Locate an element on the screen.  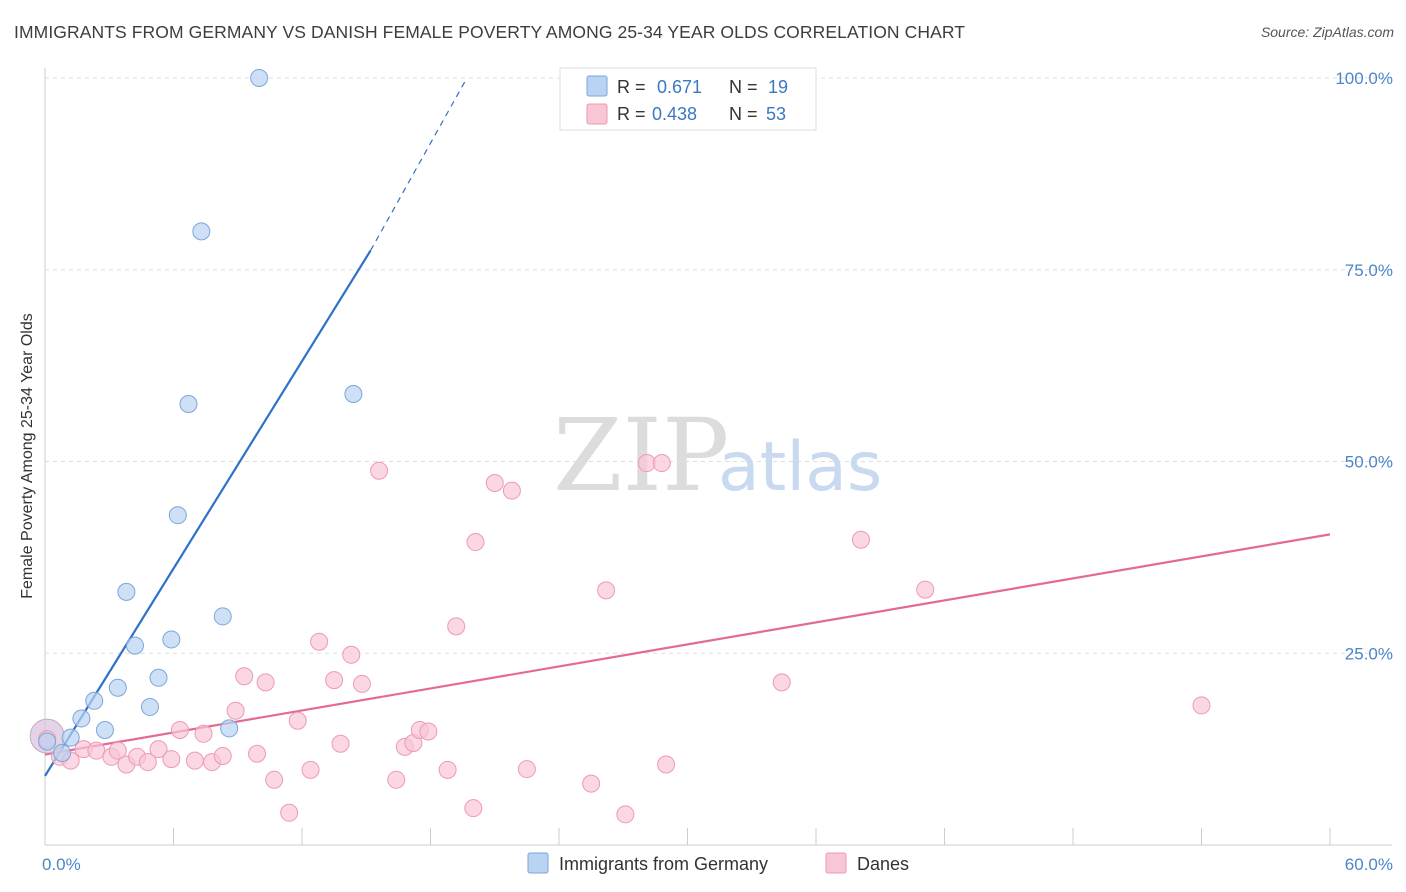
series-legend: Immigrants from Germany Danes is located at coordinates (718, 863).